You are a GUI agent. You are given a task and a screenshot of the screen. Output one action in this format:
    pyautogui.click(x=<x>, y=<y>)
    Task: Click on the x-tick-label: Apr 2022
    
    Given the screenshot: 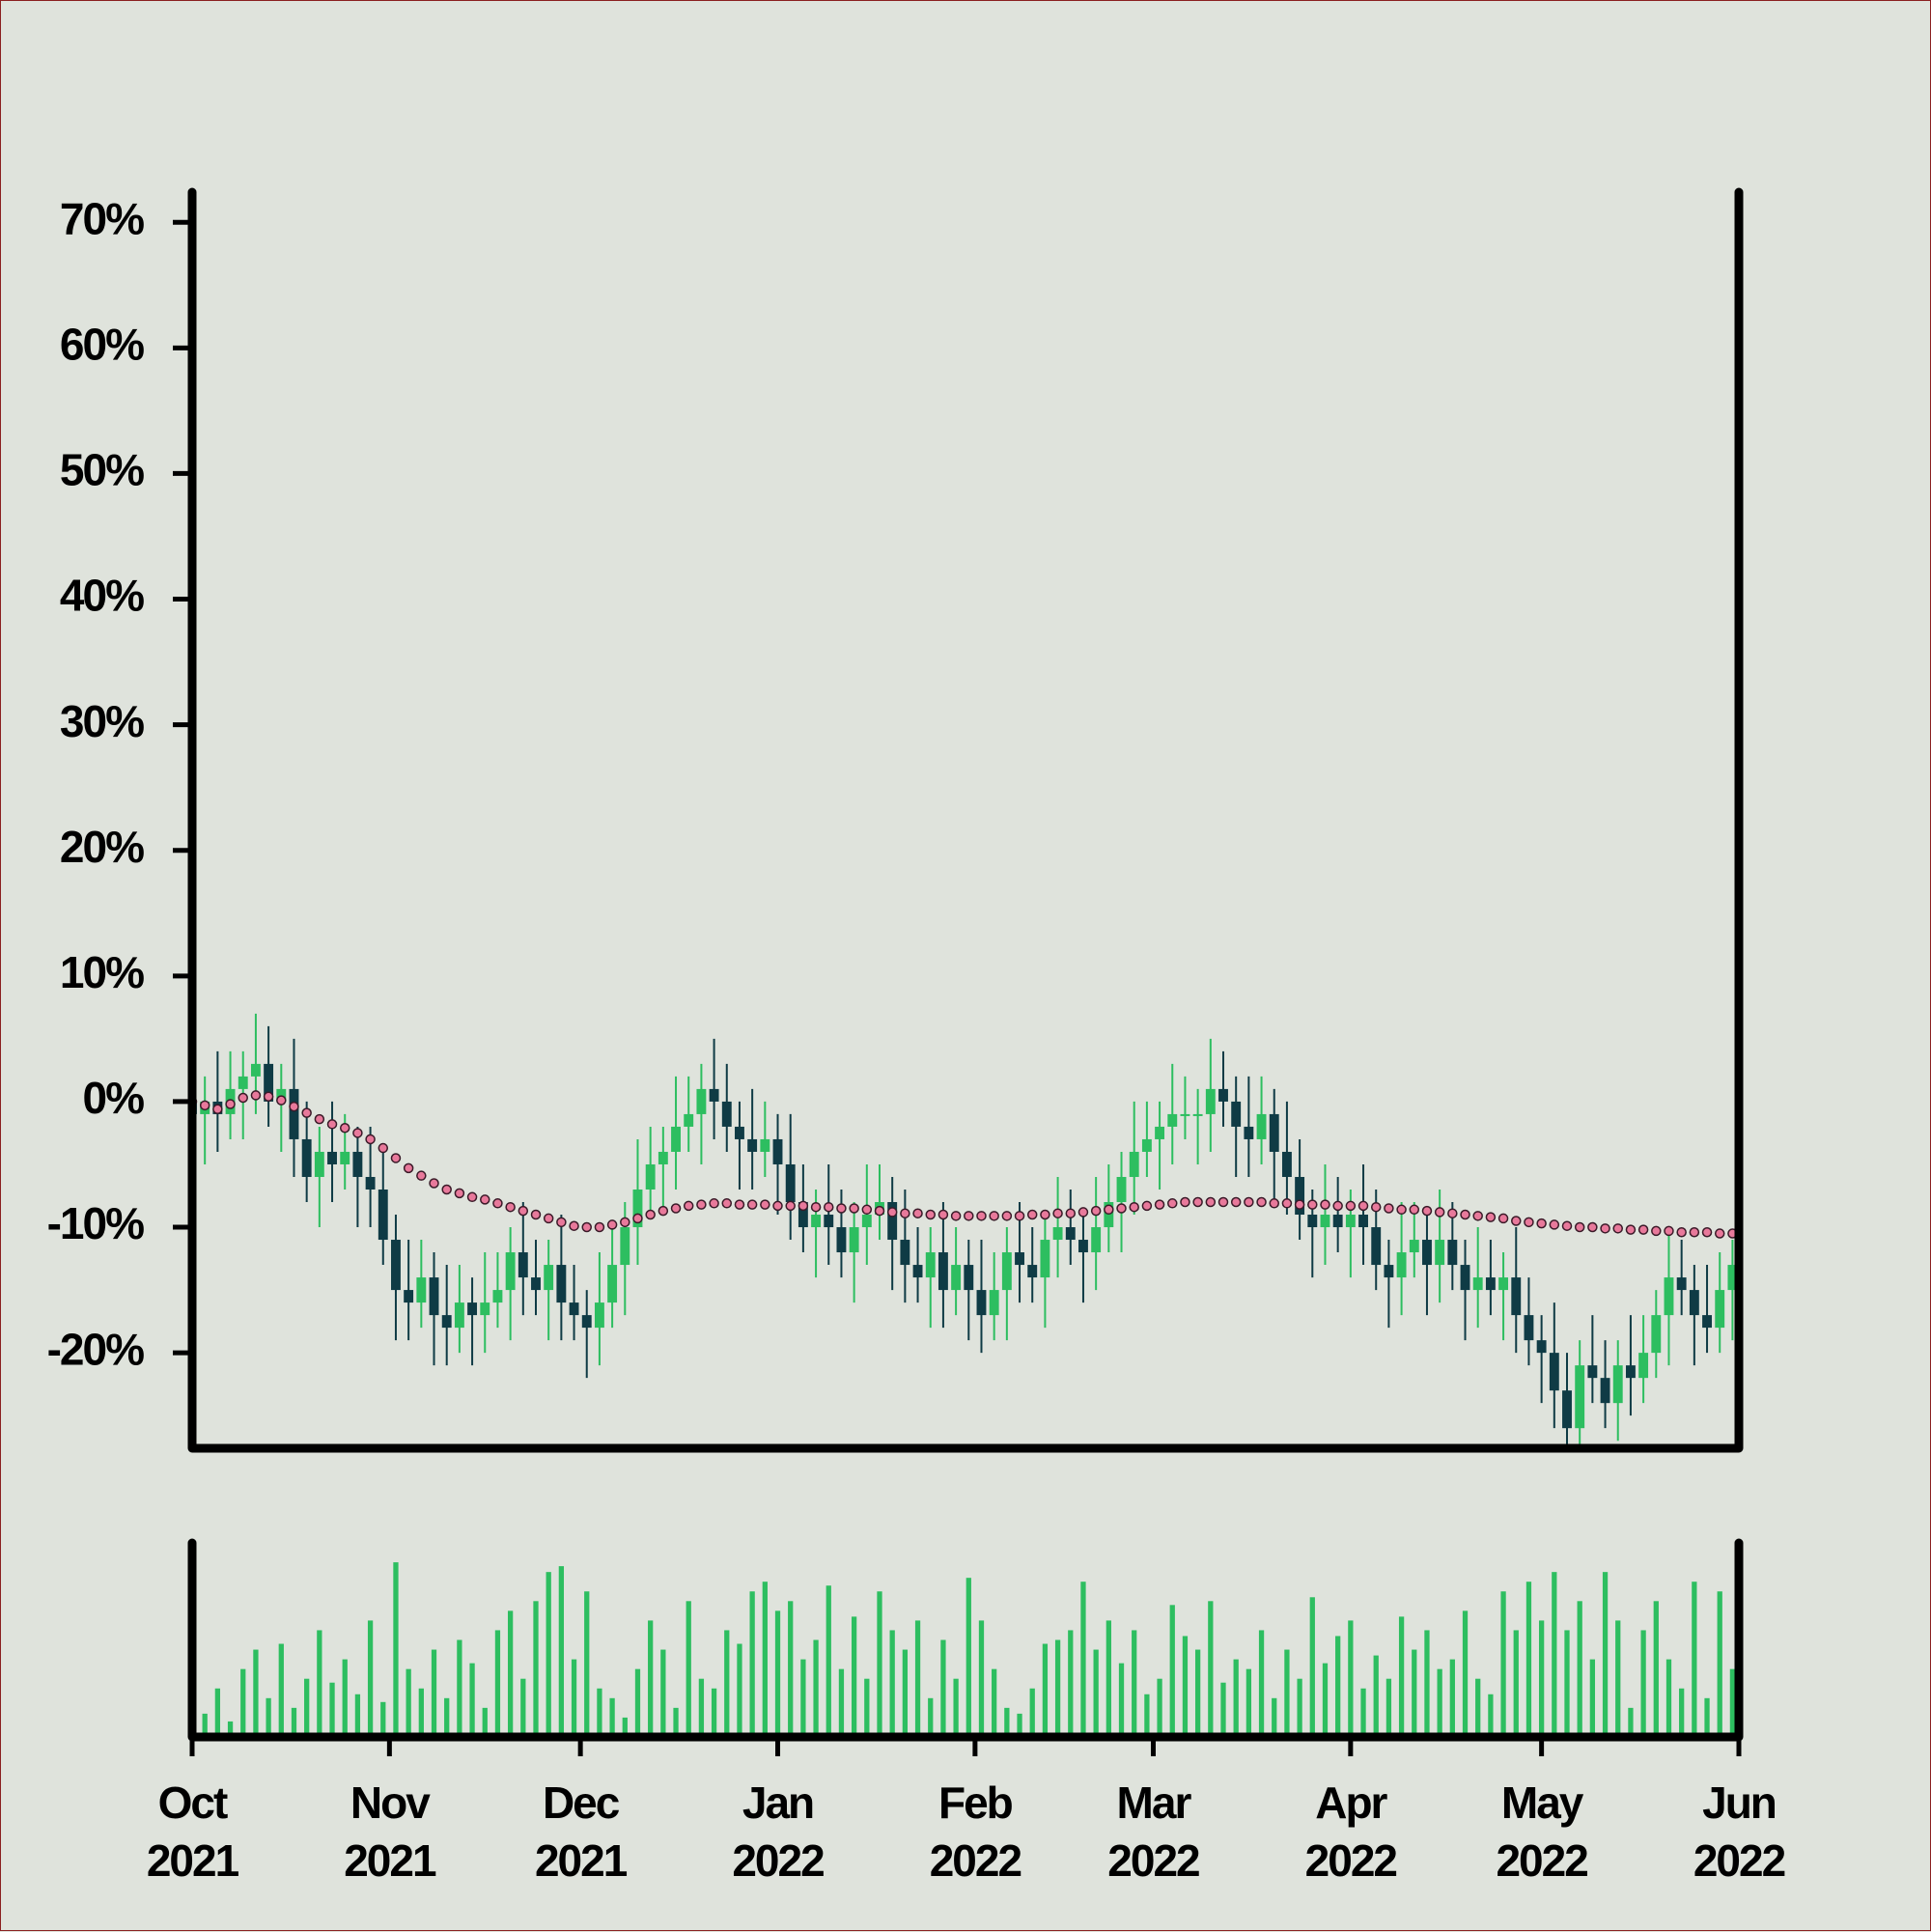 What is the action you would take?
    pyautogui.click(x=1351, y=1832)
    